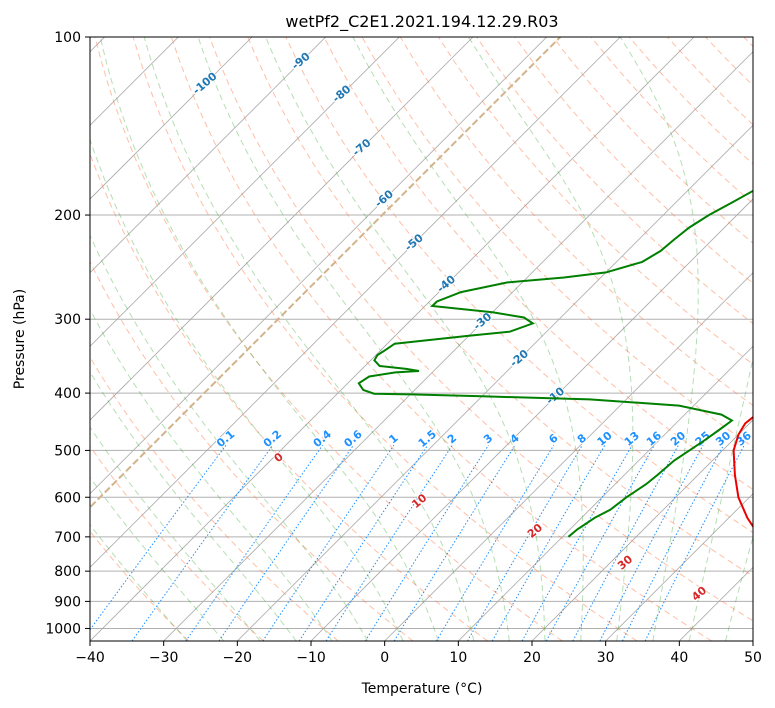 The width and height of the screenshot is (775, 708). I want to click on y-tick-label: 900, so click(67, 602).